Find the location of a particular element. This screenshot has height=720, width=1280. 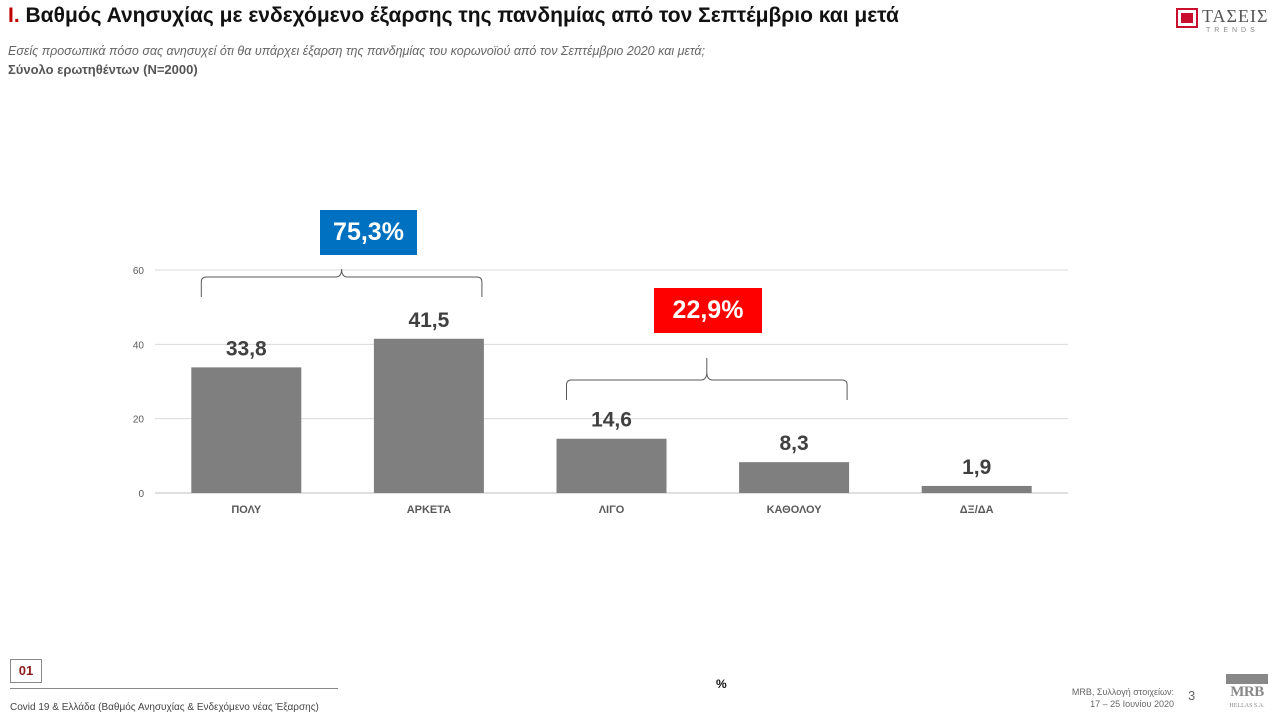

source-line-2: 17 – 25 Ιουνίου 2020 is located at coordinates (1132, 704).